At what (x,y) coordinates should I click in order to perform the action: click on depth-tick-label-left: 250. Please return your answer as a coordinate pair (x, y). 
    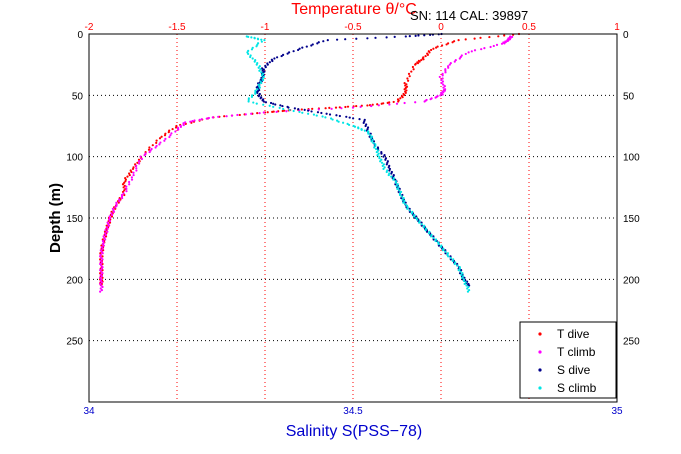
    Looking at the image, I should click on (74, 342).